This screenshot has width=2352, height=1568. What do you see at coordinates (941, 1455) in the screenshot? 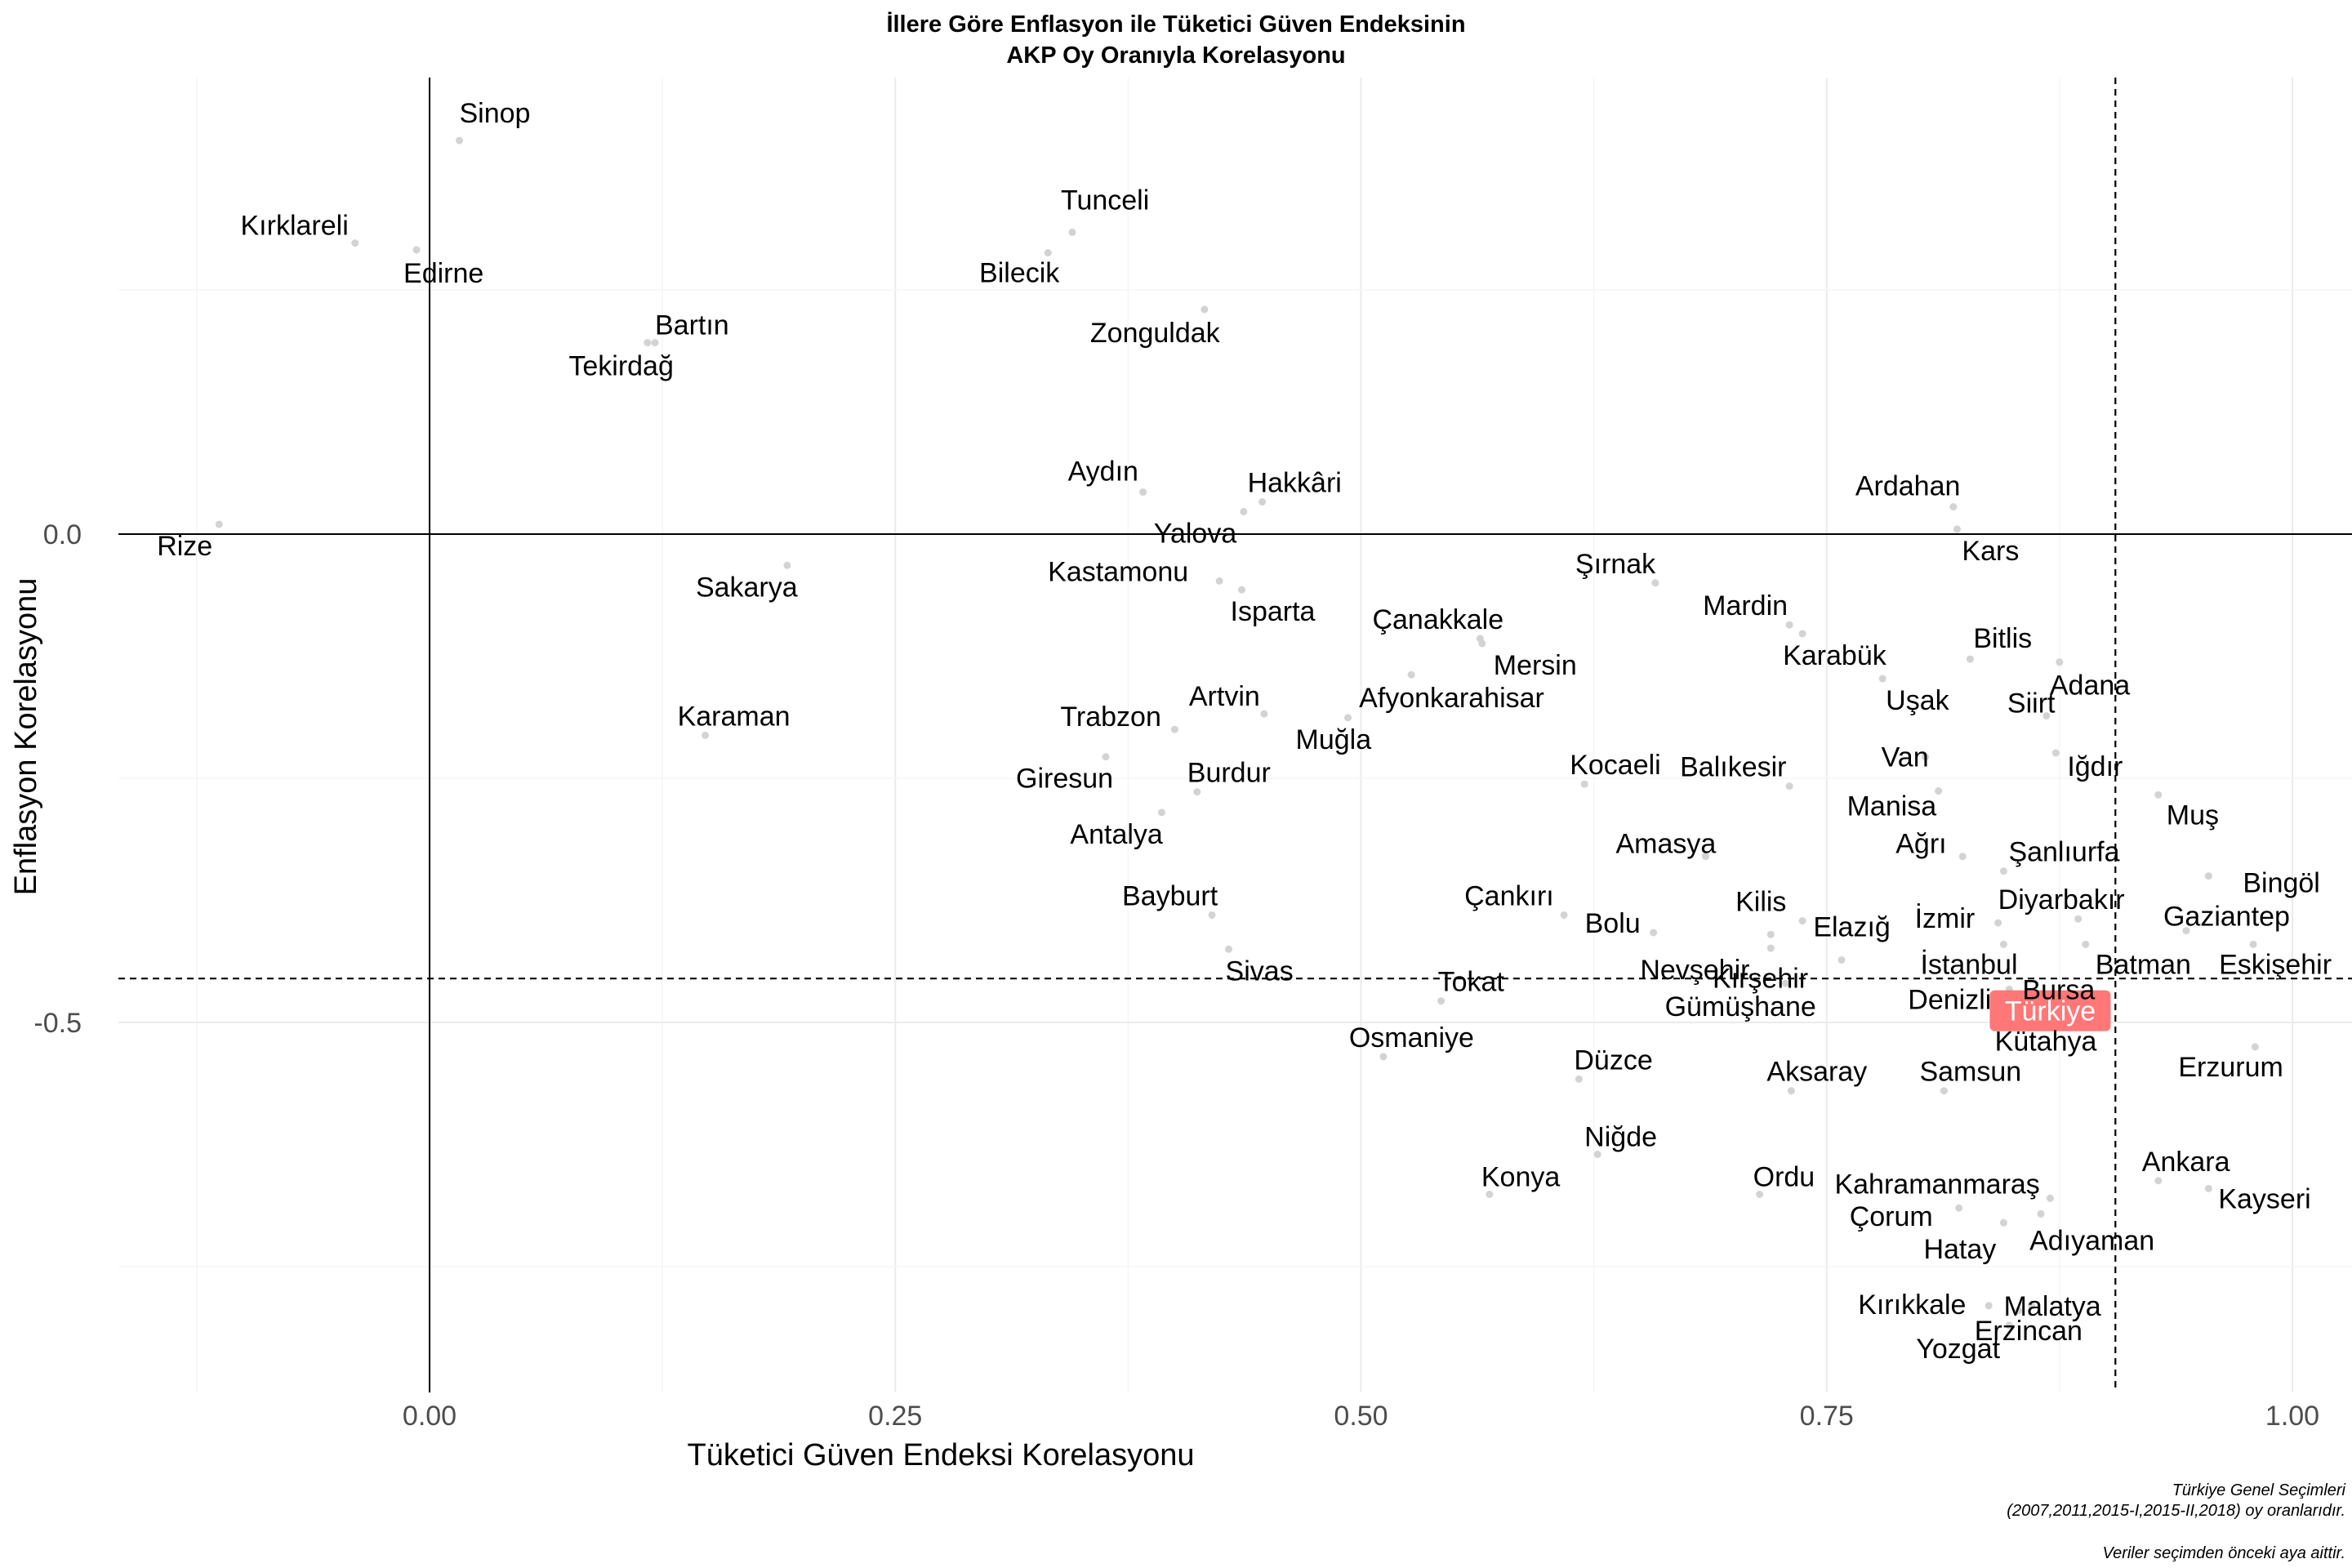
I see `x-axis-title: Tüketici Güven Endeksi Korelasyonu` at bounding box center [941, 1455].